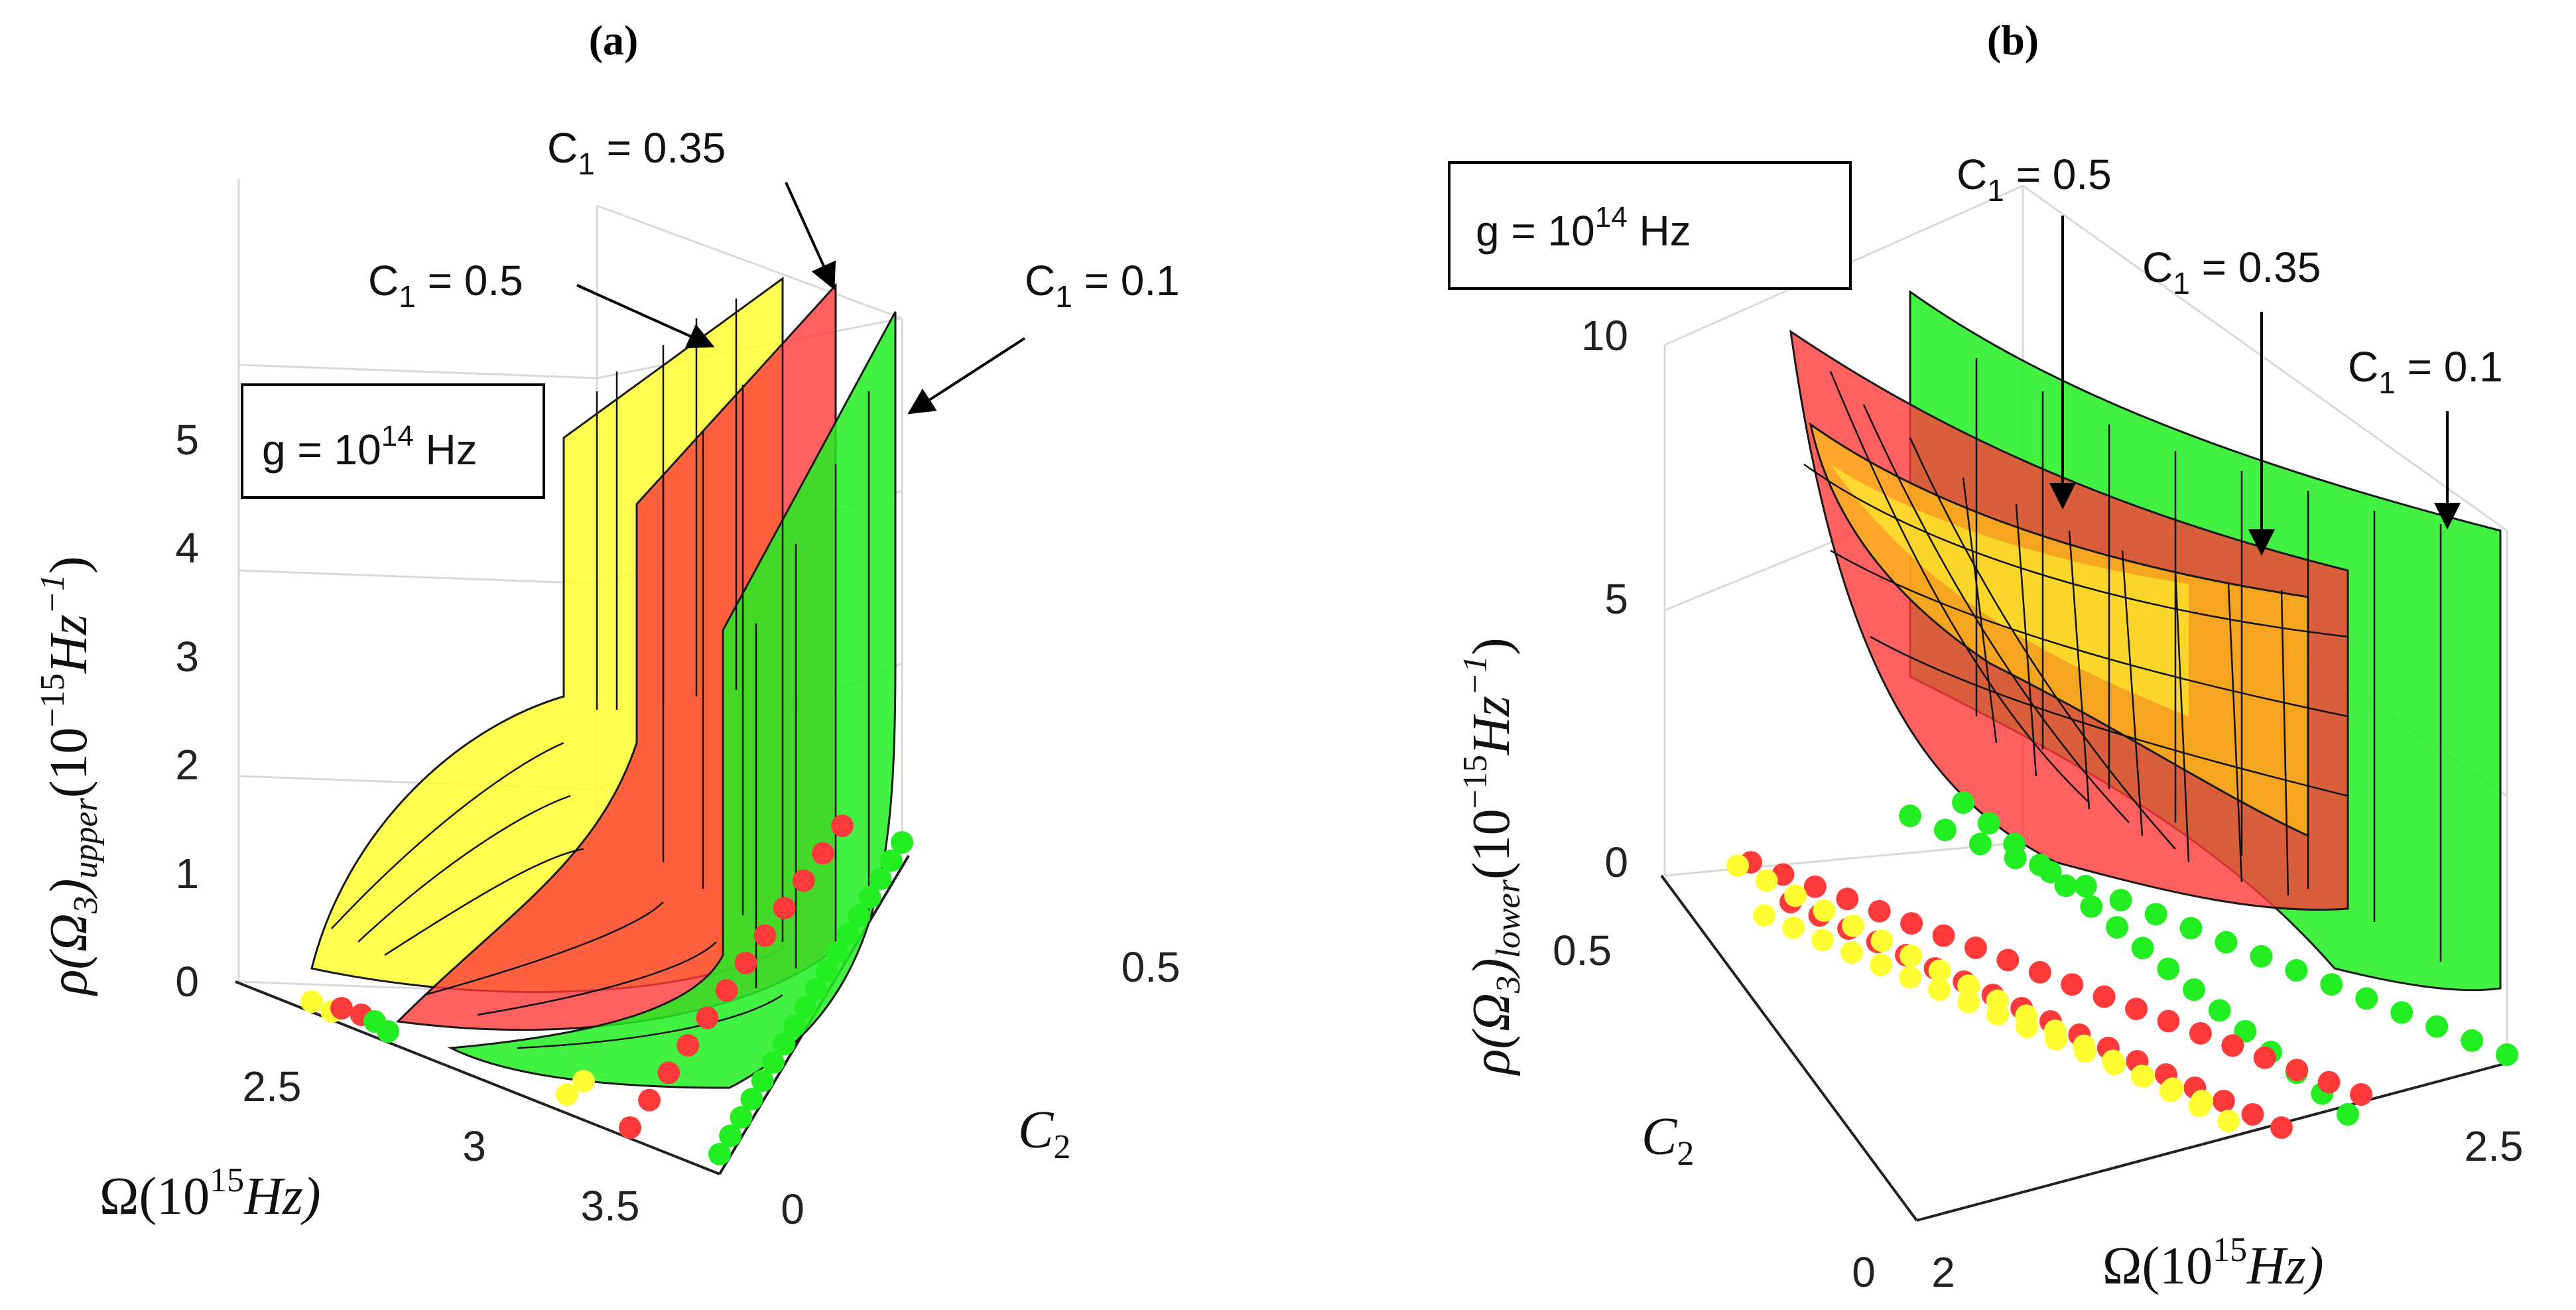  I want to click on g-label-a: g = 1014 Hz, so click(370, 447).